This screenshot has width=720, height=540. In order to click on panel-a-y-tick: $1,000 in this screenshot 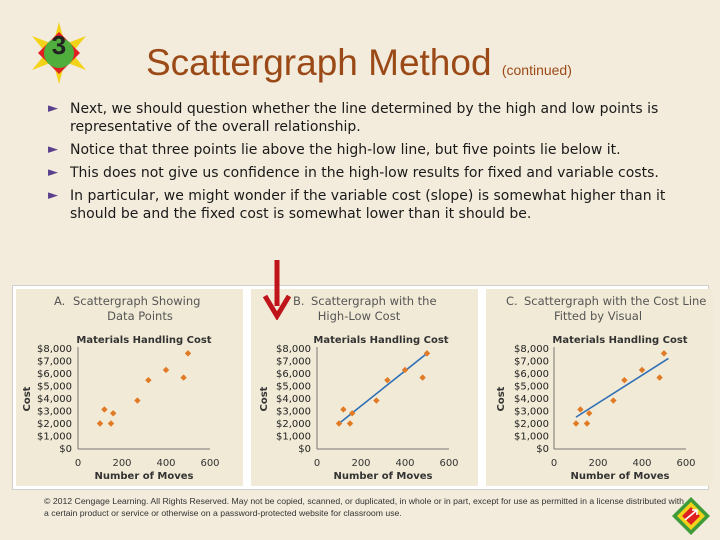, I will do `click(54, 437)`.